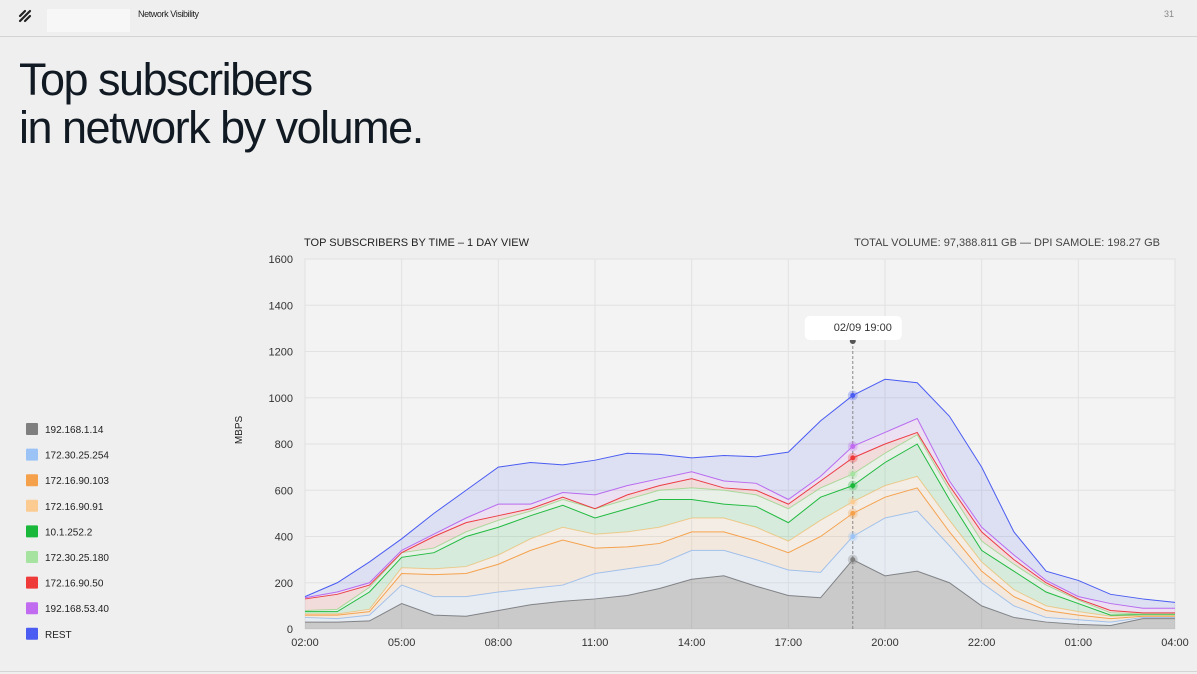 This screenshot has height=674, width=1197. Describe the element at coordinates (77, 456) in the screenshot. I see `legend-label: 172.30.25.254` at that location.